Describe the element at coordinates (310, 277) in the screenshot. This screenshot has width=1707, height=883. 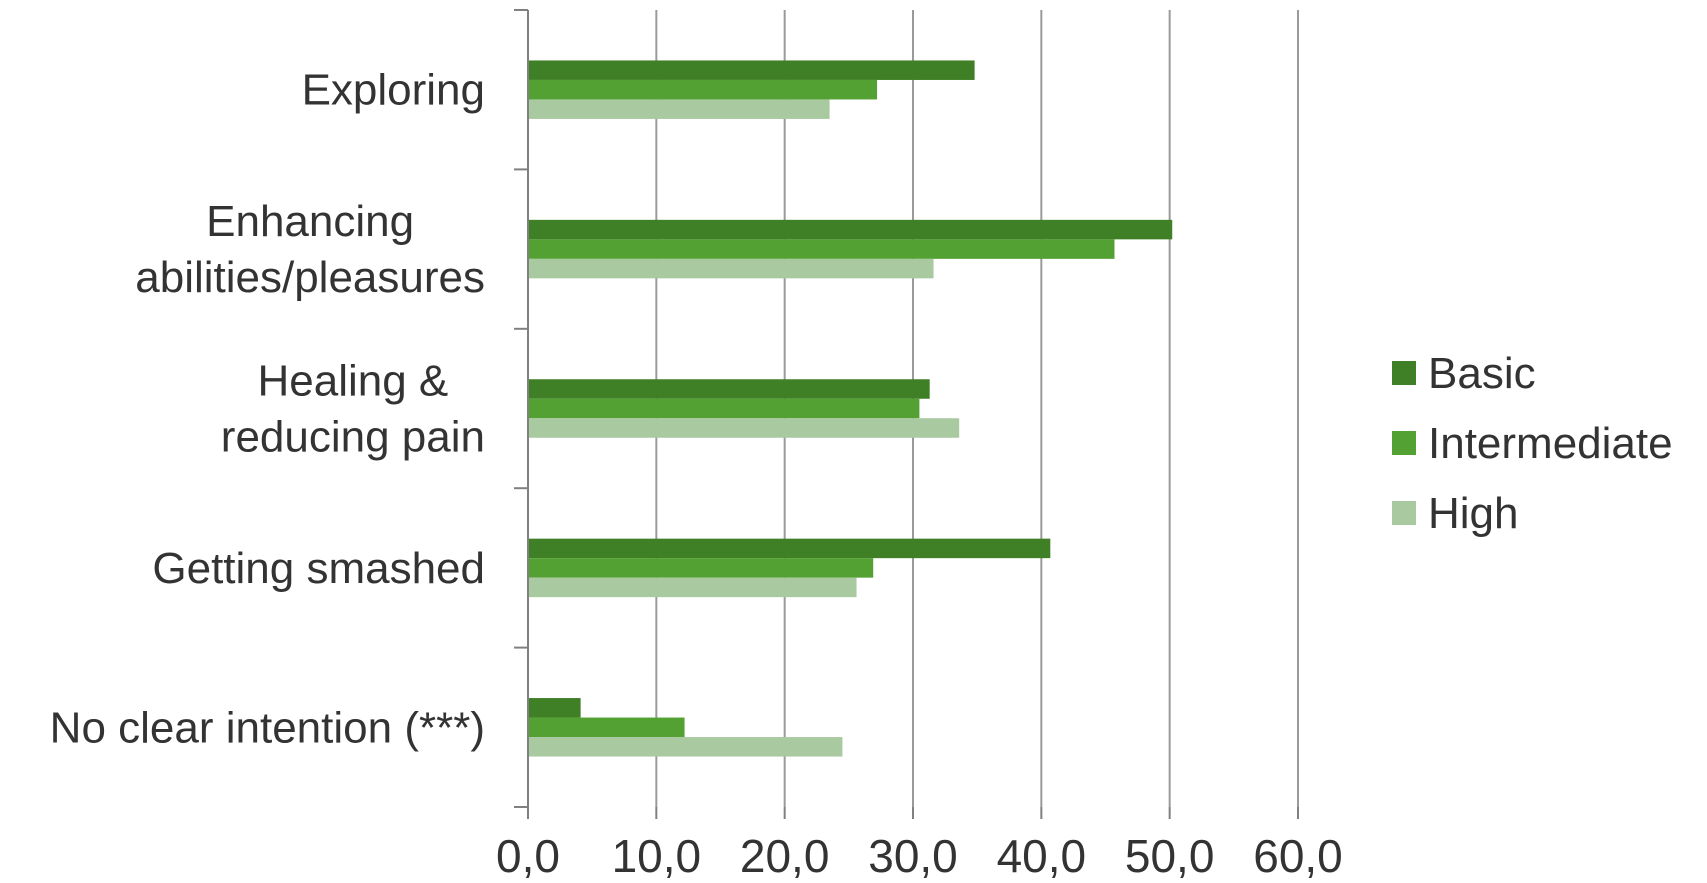
I see `category-label-line: abilities/pleasures` at that location.